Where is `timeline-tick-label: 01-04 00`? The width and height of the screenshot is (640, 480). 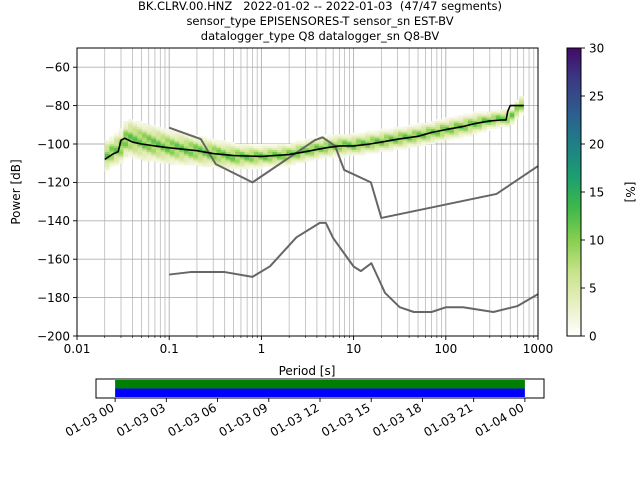 timeline-tick-label: 01-04 00 is located at coordinates (500, 419).